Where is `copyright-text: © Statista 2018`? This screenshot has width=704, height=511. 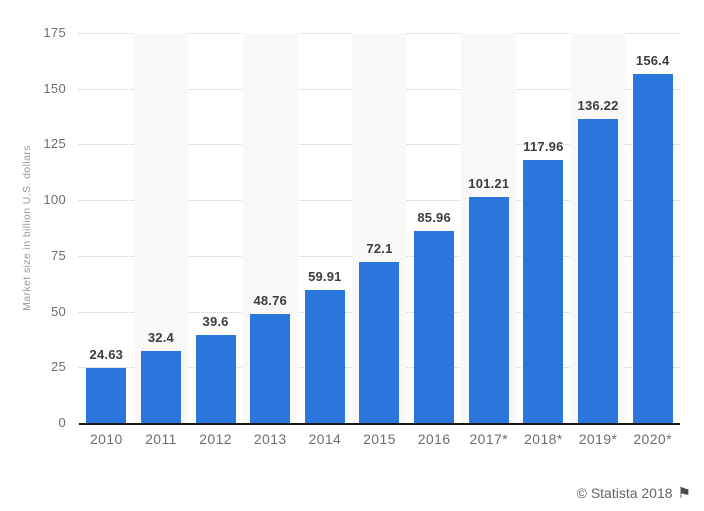
copyright-text: © Statista 2018 is located at coordinates (624, 493).